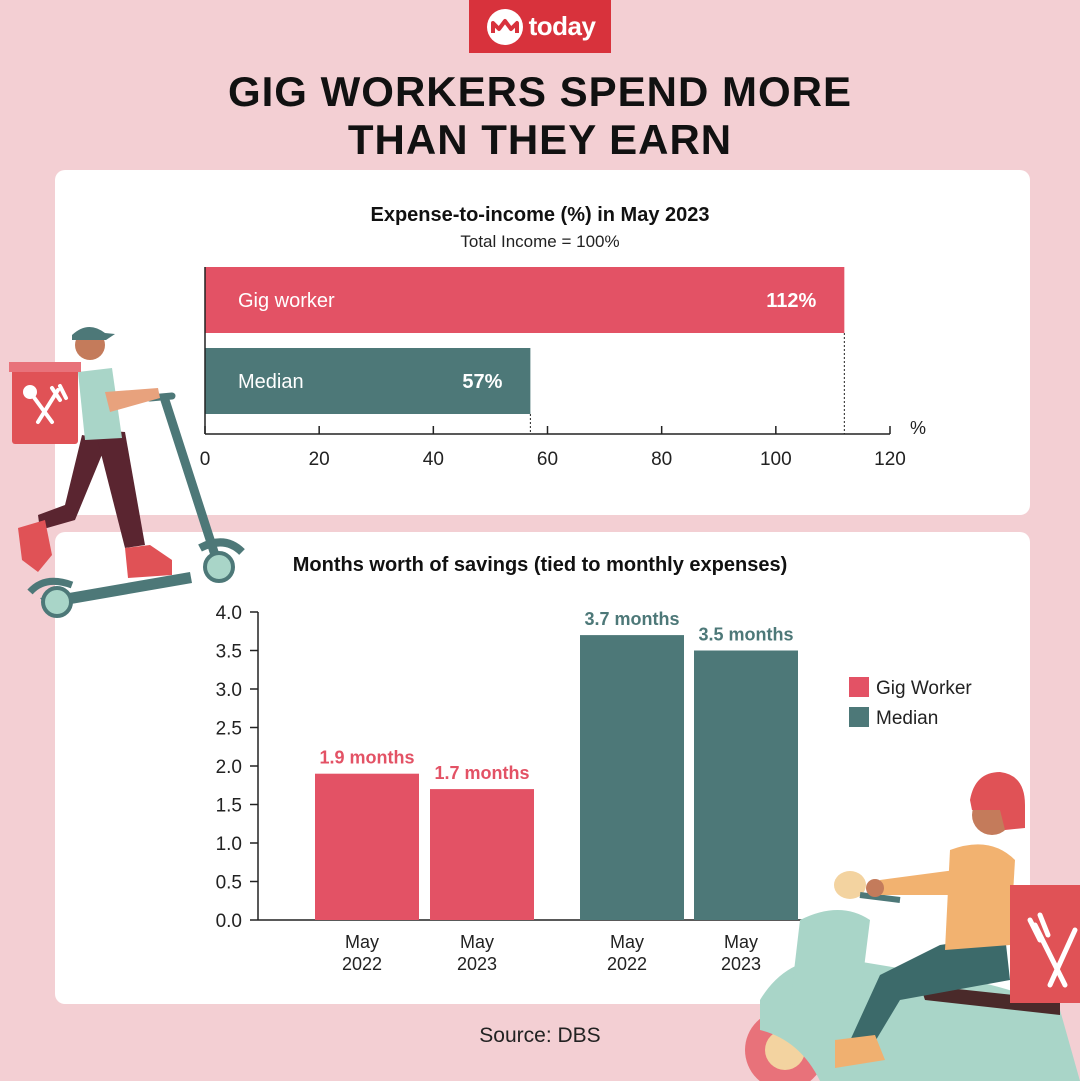 The height and width of the screenshot is (1081, 1080). Describe the element at coordinates (229, 844) in the screenshot. I see `y-tick-label: 1.0` at that location.